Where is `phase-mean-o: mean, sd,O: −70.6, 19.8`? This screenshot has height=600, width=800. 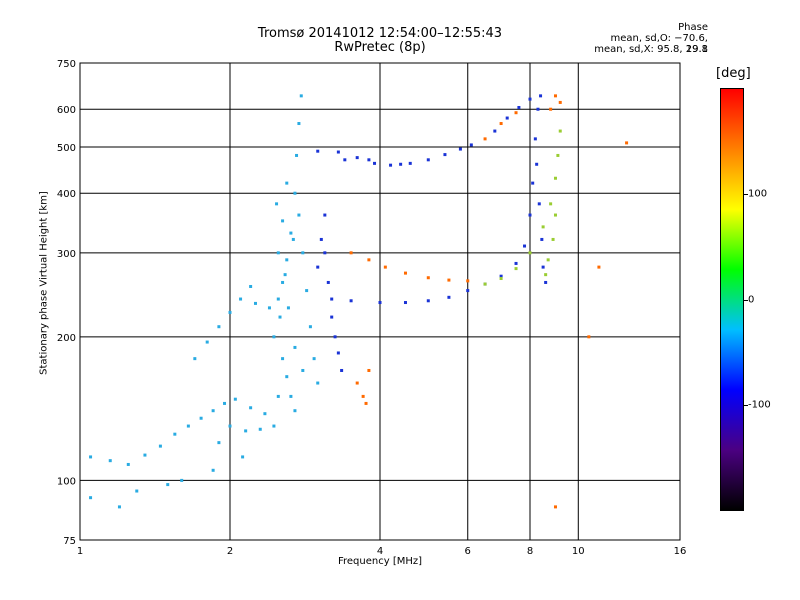
phase-mean-o: mean, sd,O: −70.6, 19.8 is located at coordinates (659, 44).